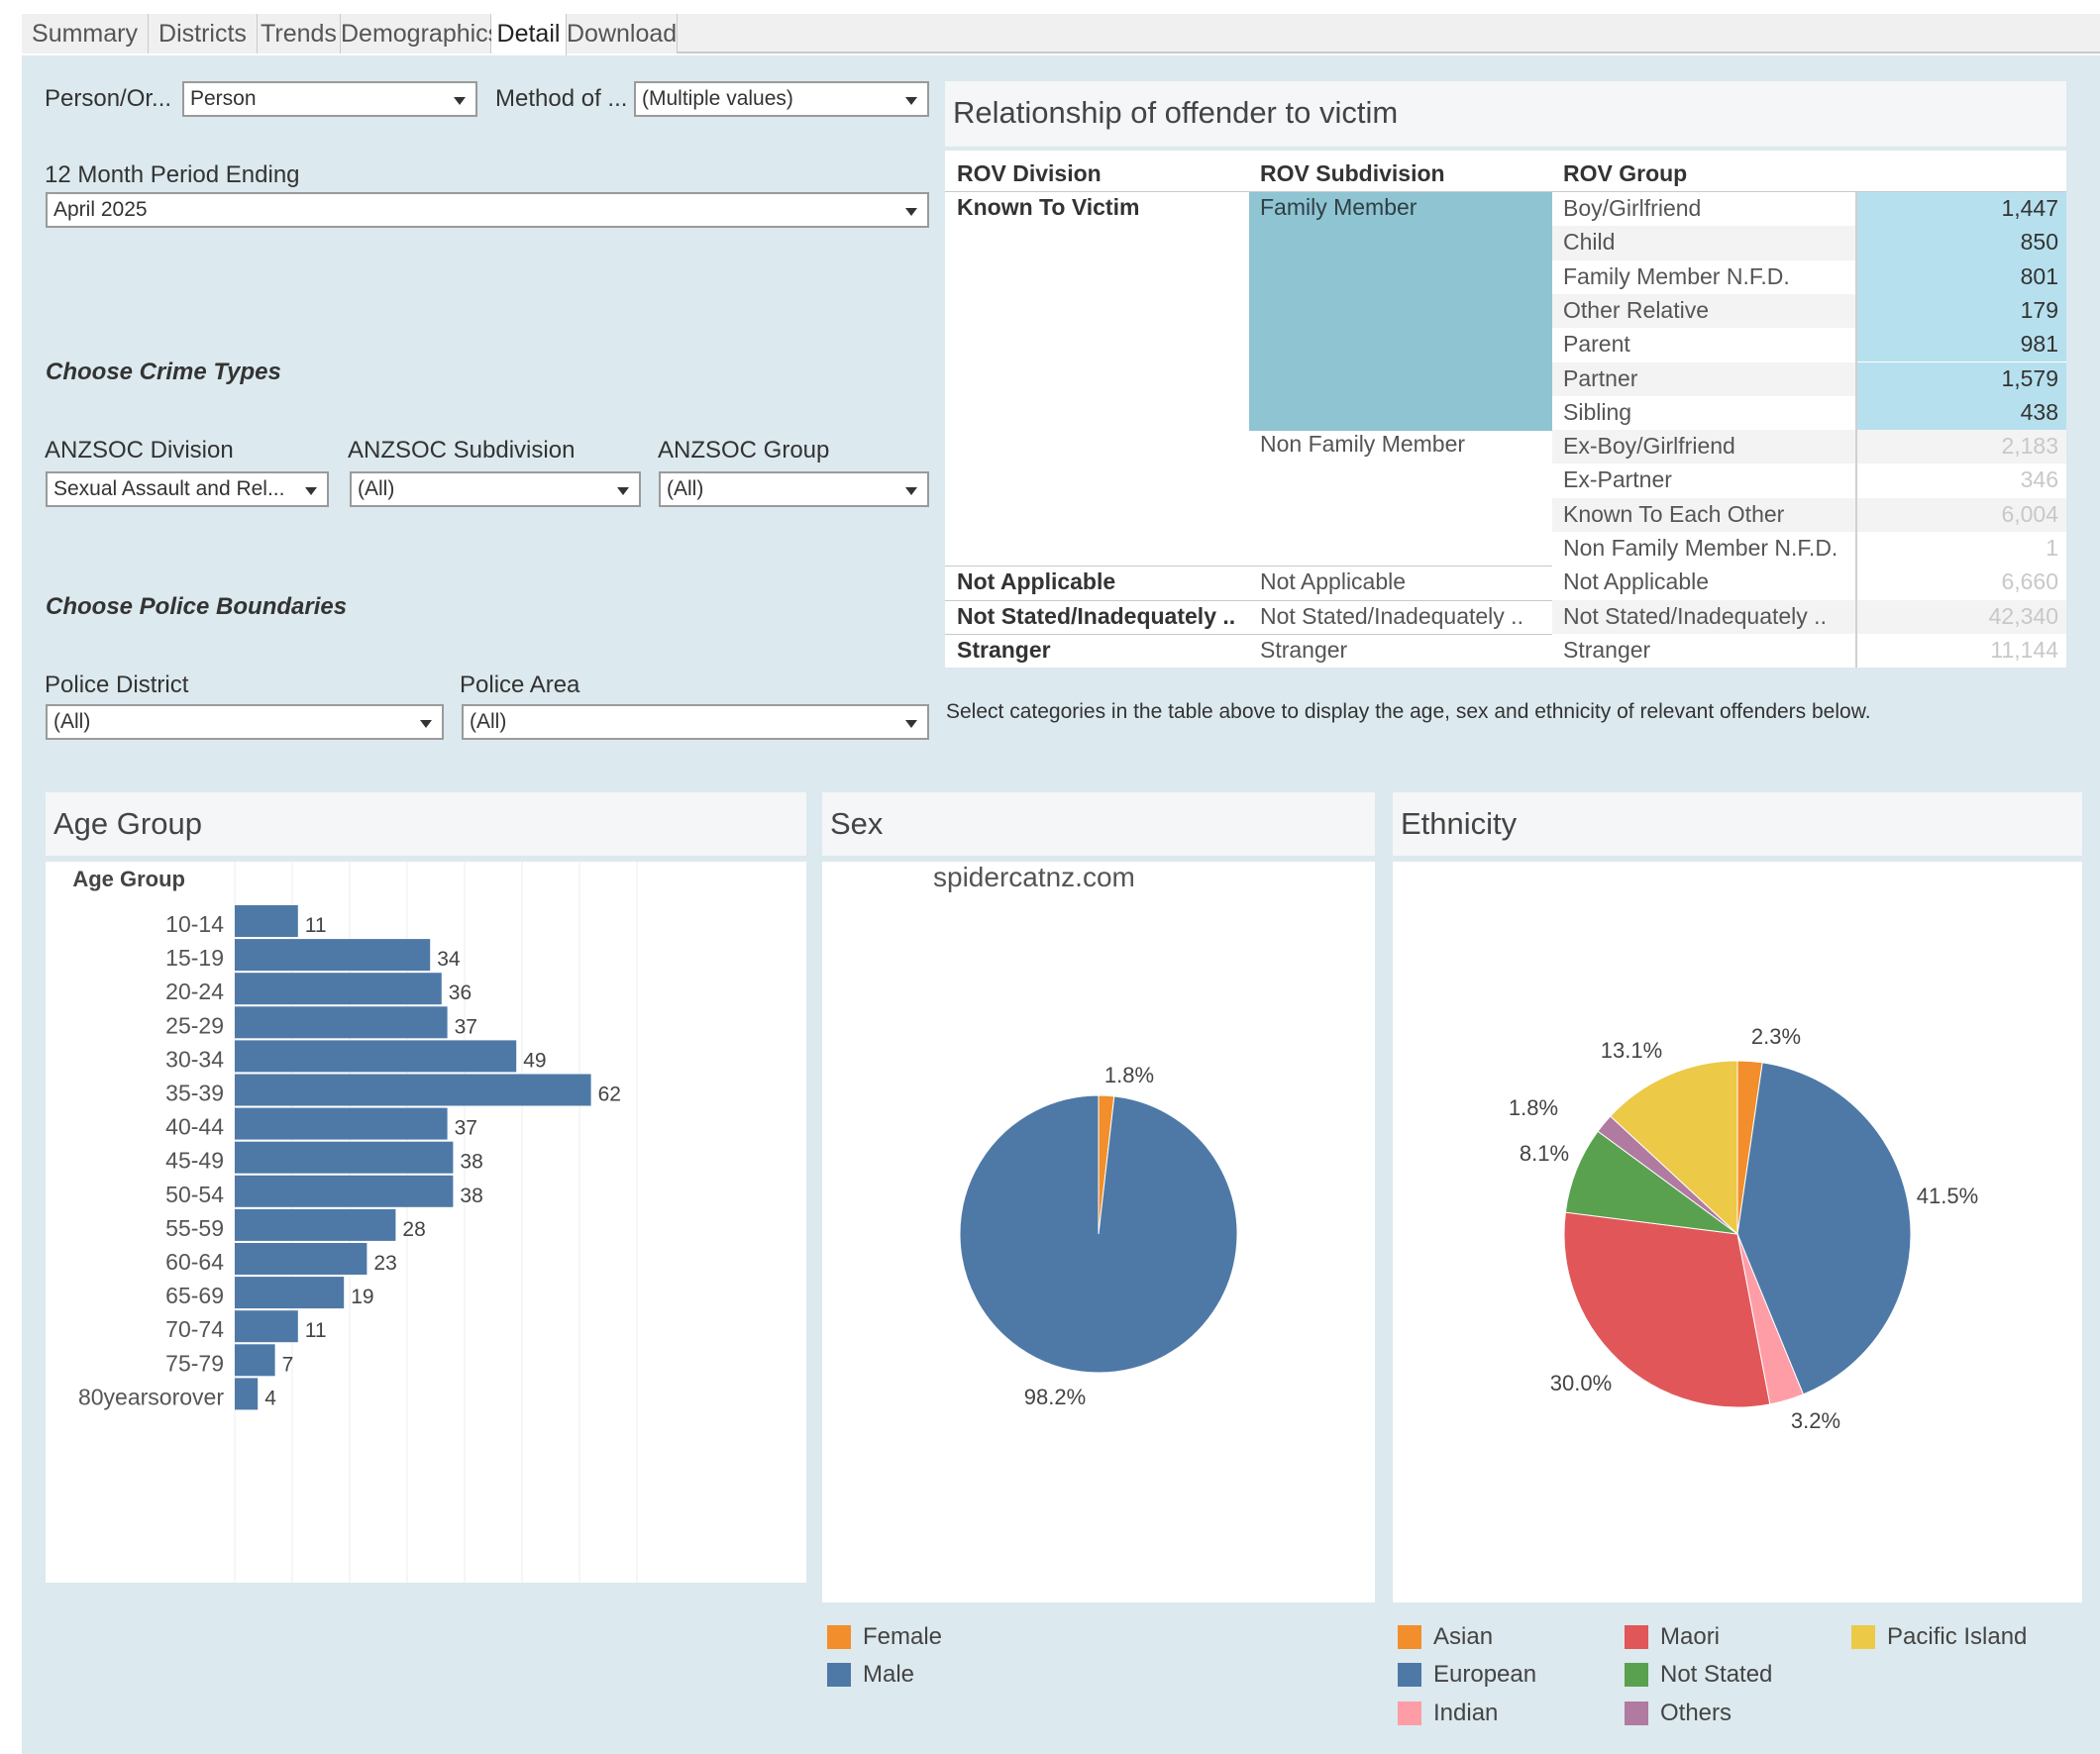  I want to click on method-dropdown: (Multiple values), so click(781, 99).